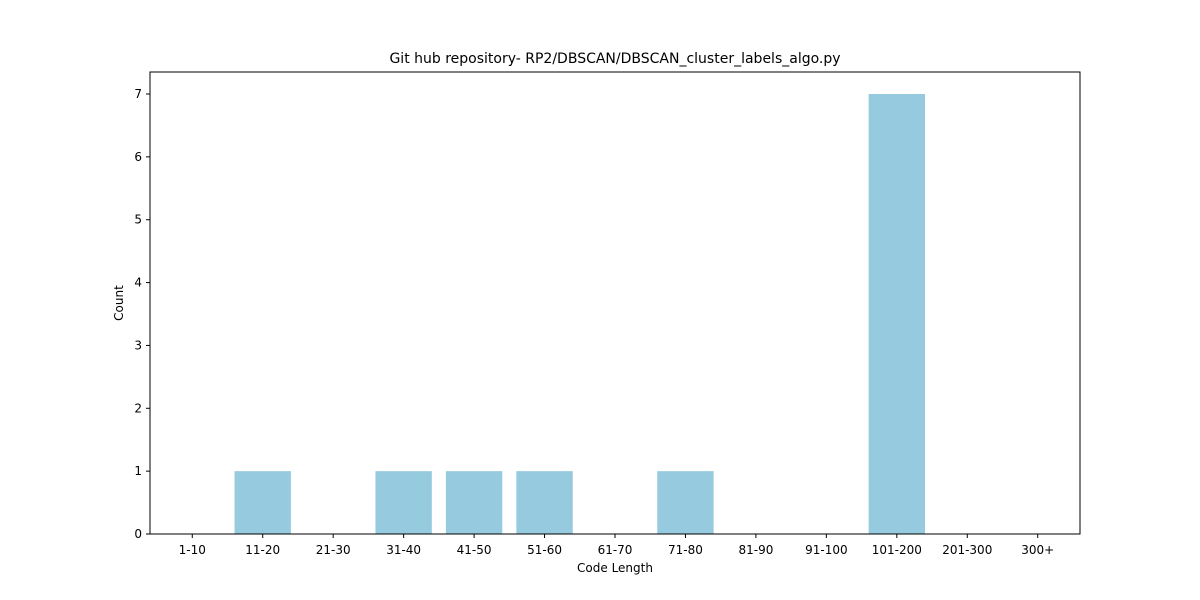 The width and height of the screenshot is (1200, 600). Describe the element at coordinates (142, 314) in the screenshot. I see `y-axis: 0 1 2 3 4 5 6 7` at that location.